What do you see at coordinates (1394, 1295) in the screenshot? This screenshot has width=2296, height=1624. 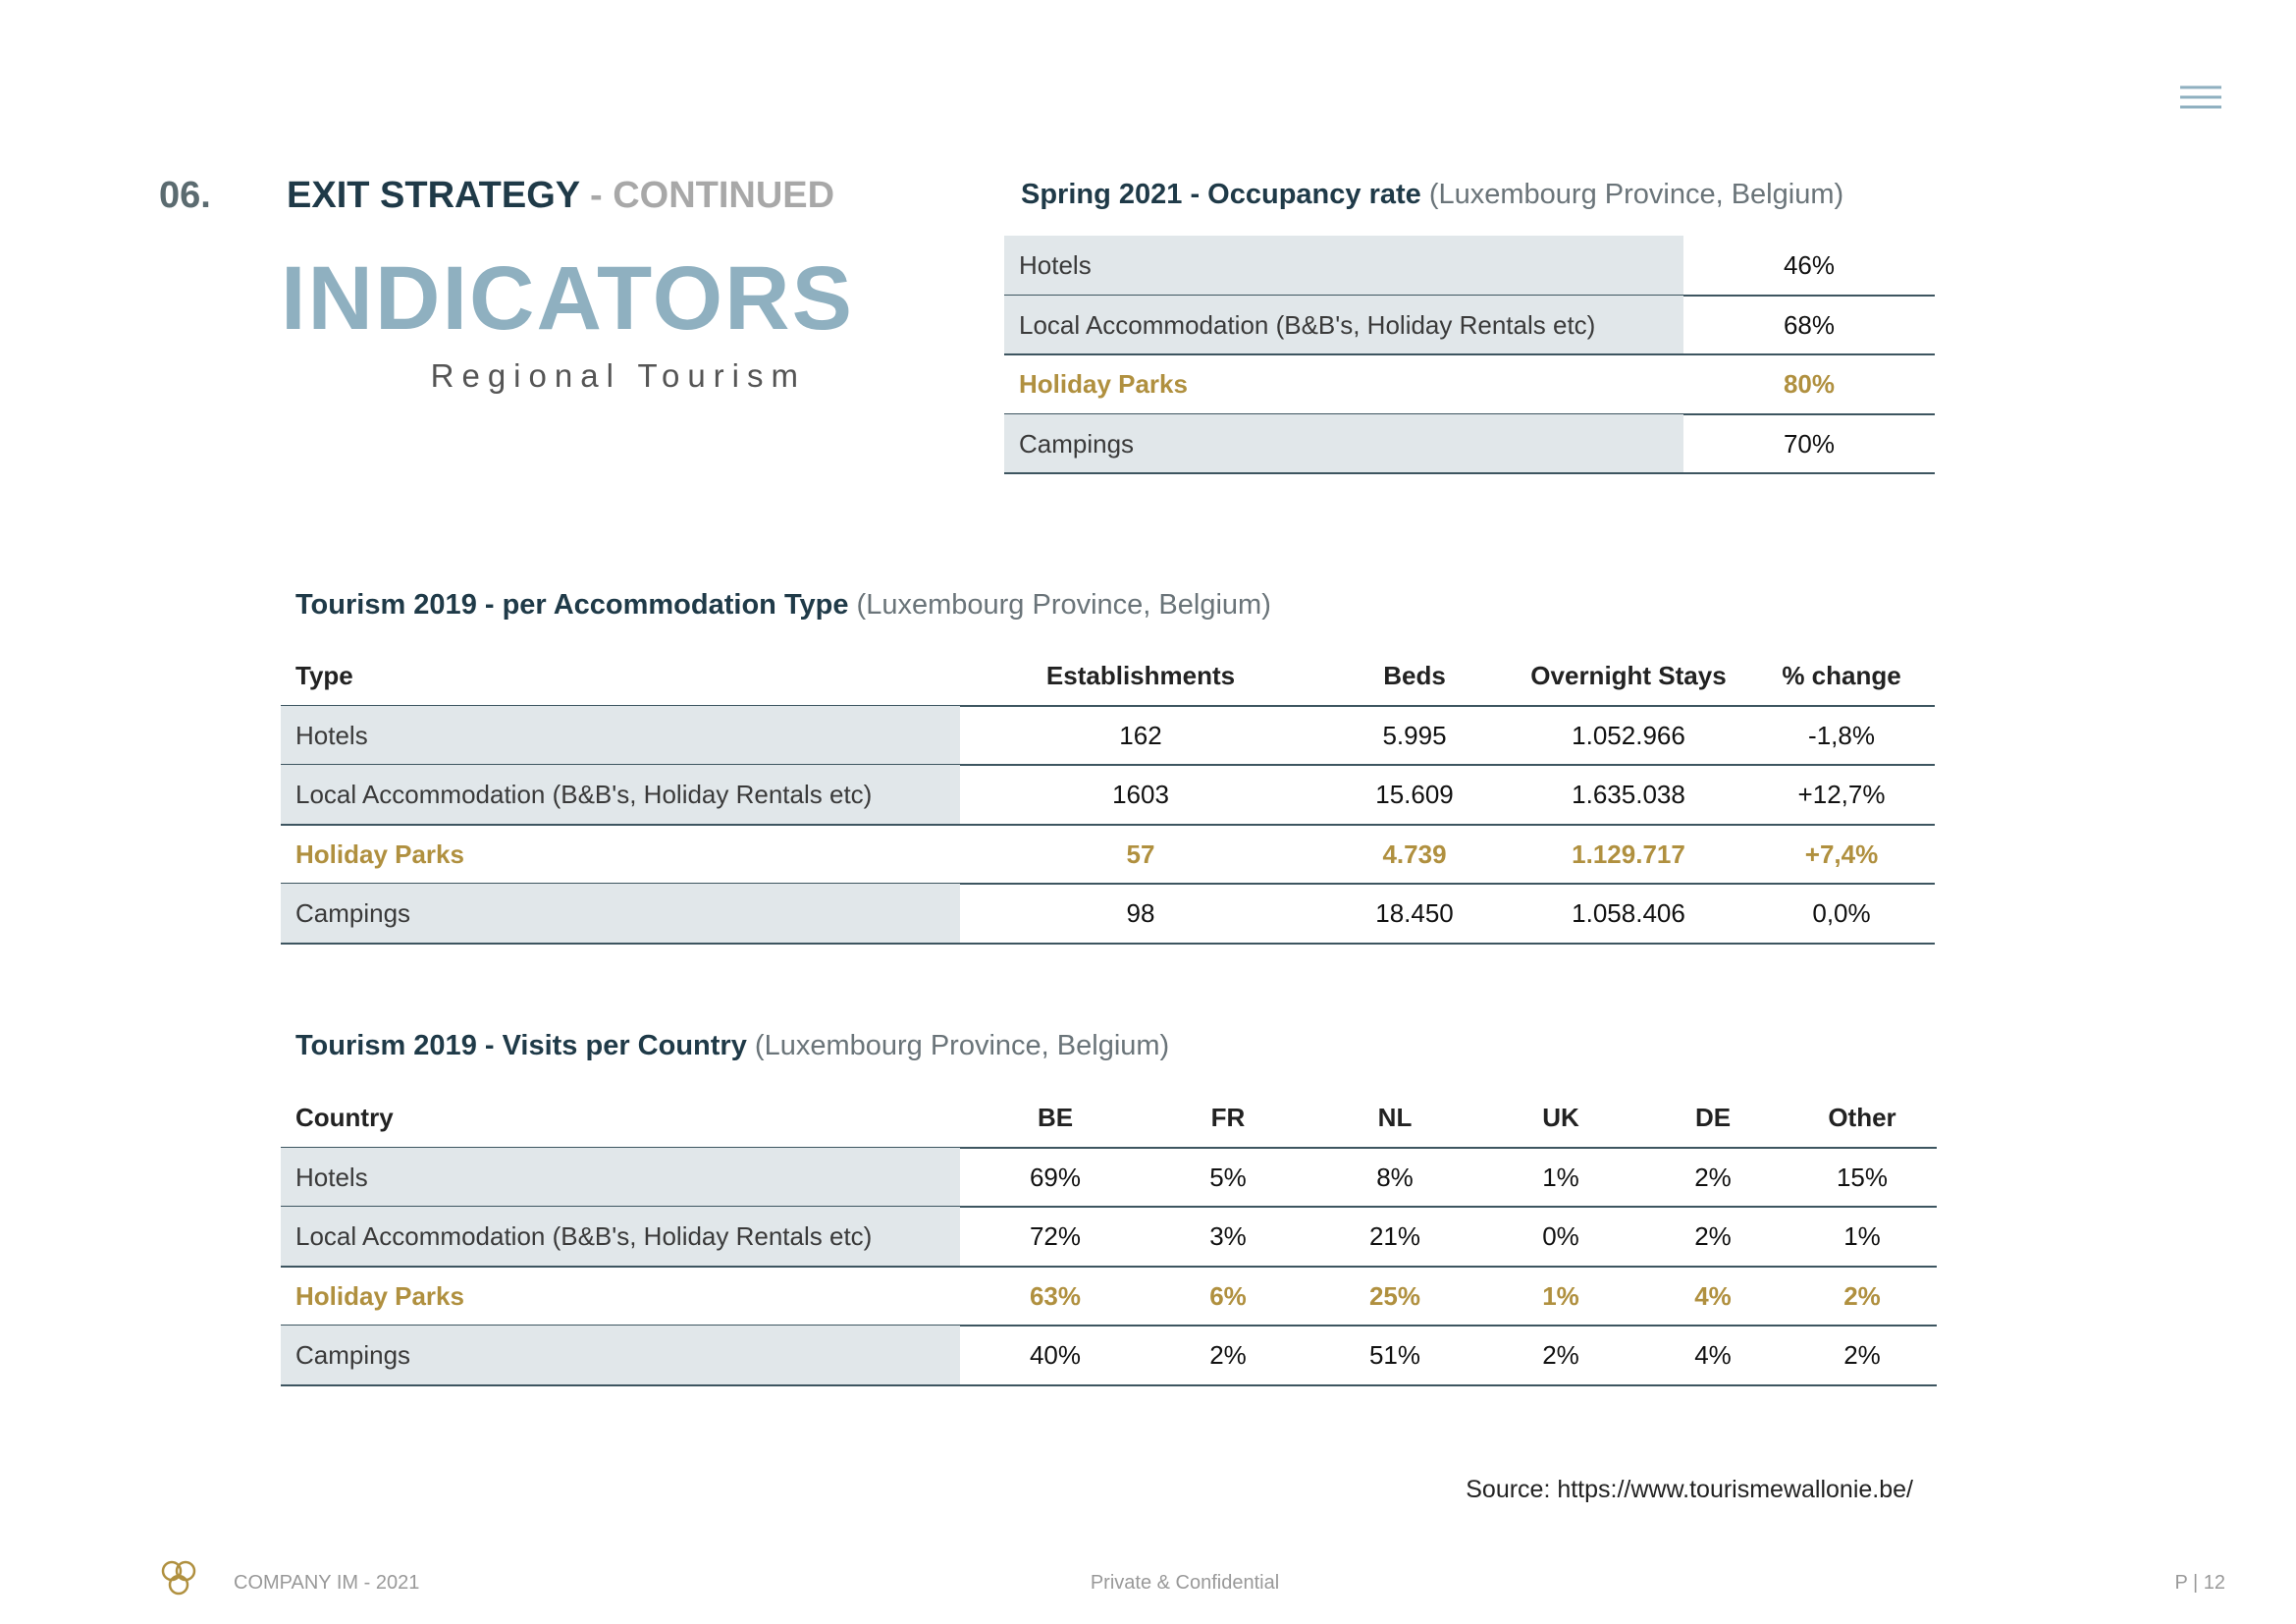 I see `cell-value: 25%` at bounding box center [1394, 1295].